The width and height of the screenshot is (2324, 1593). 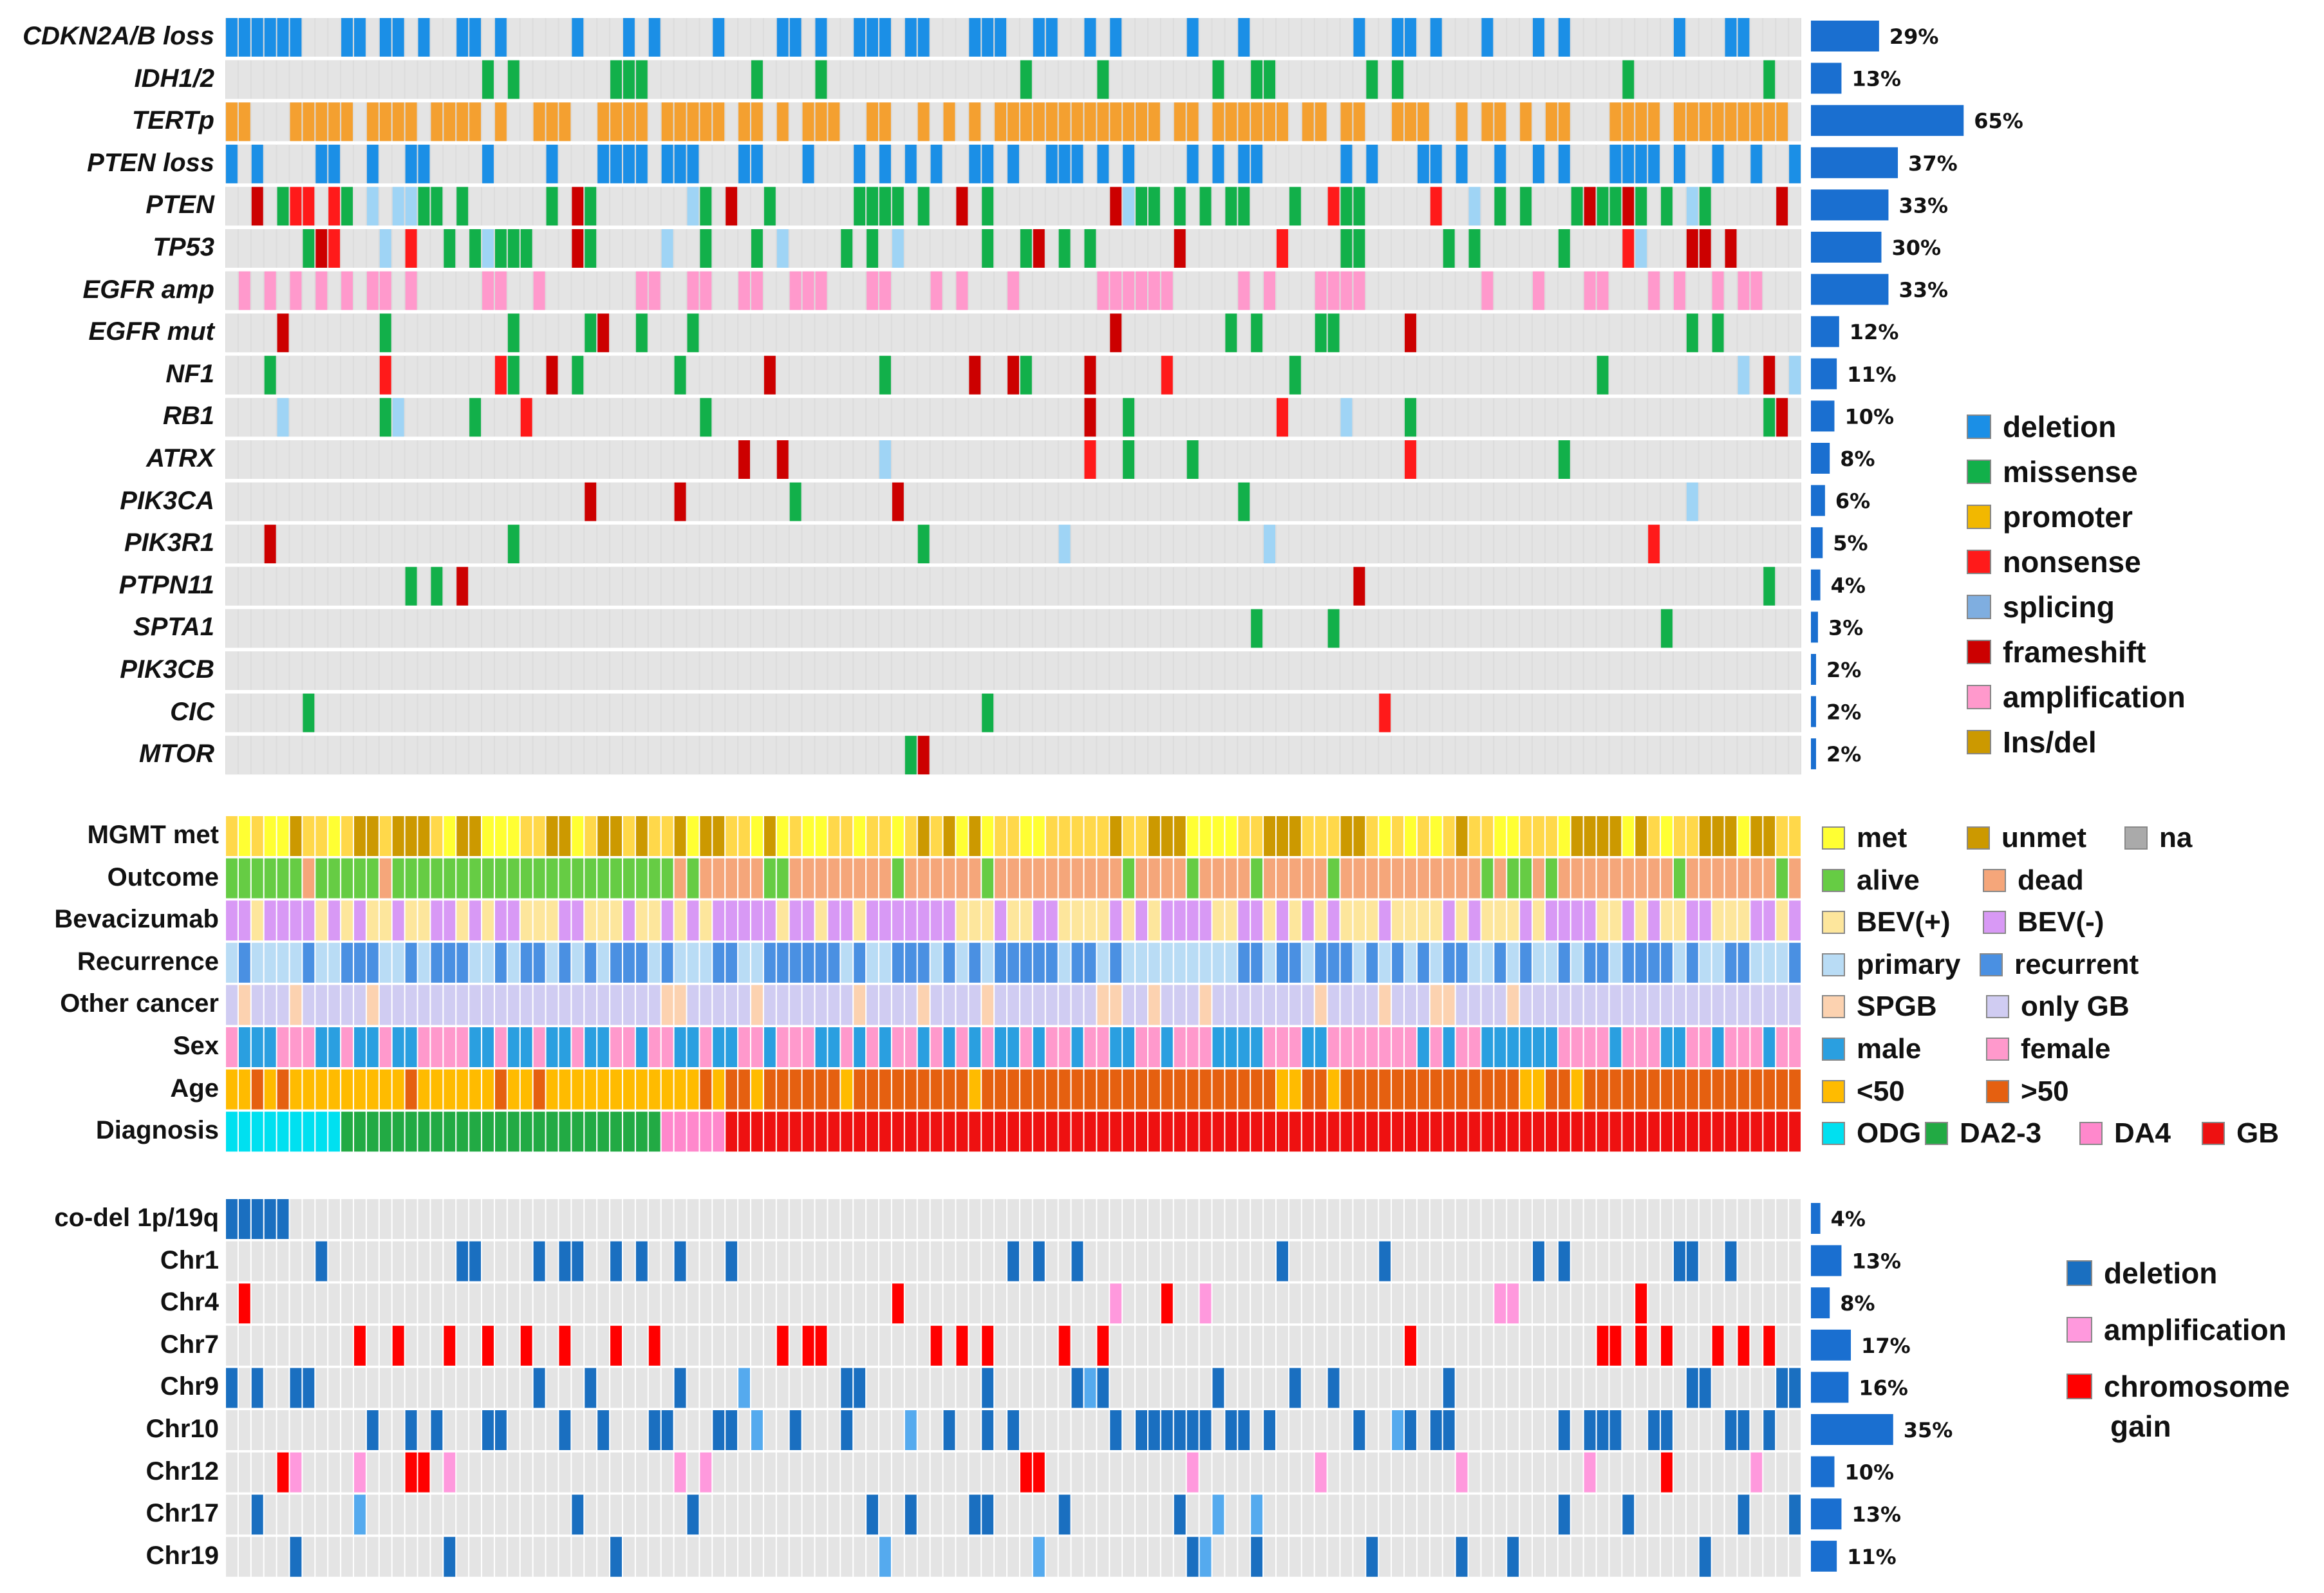 I want to click on frequency-label: 11%, so click(x=1872, y=374).